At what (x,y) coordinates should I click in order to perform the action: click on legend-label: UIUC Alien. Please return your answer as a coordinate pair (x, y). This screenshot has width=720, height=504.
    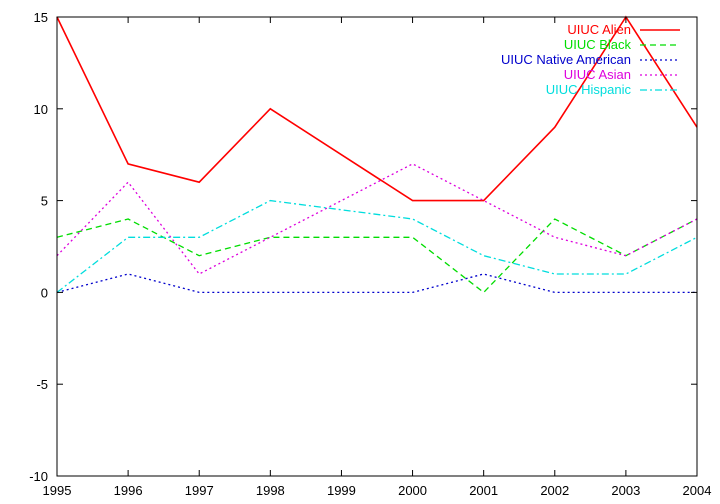
    Looking at the image, I should click on (599, 29).